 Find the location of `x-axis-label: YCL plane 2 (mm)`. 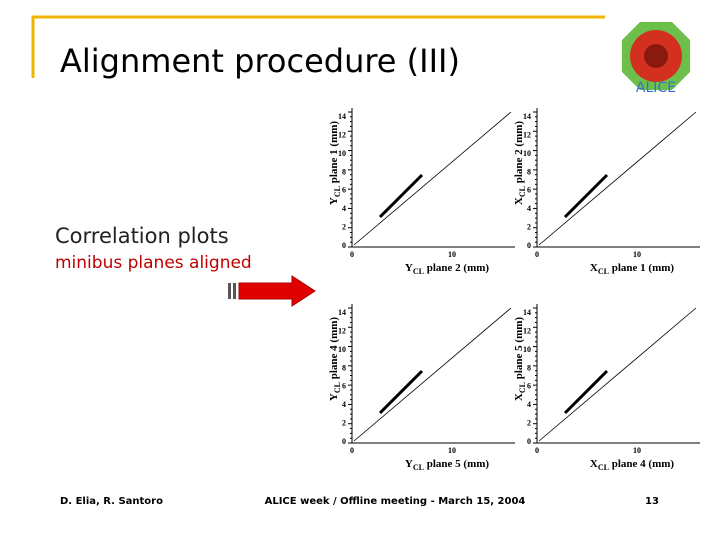

x-axis-label: YCL plane 2 (mm) is located at coordinates (447, 269).